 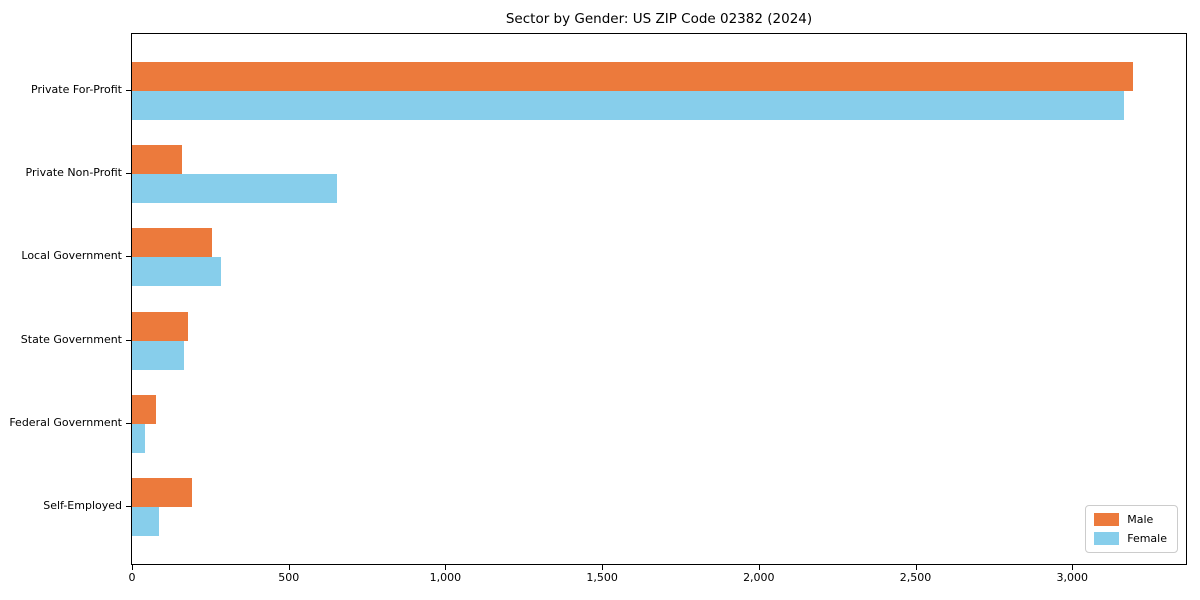 What do you see at coordinates (1107, 538) in the screenshot?
I see `female-swatch-icon` at bounding box center [1107, 538].